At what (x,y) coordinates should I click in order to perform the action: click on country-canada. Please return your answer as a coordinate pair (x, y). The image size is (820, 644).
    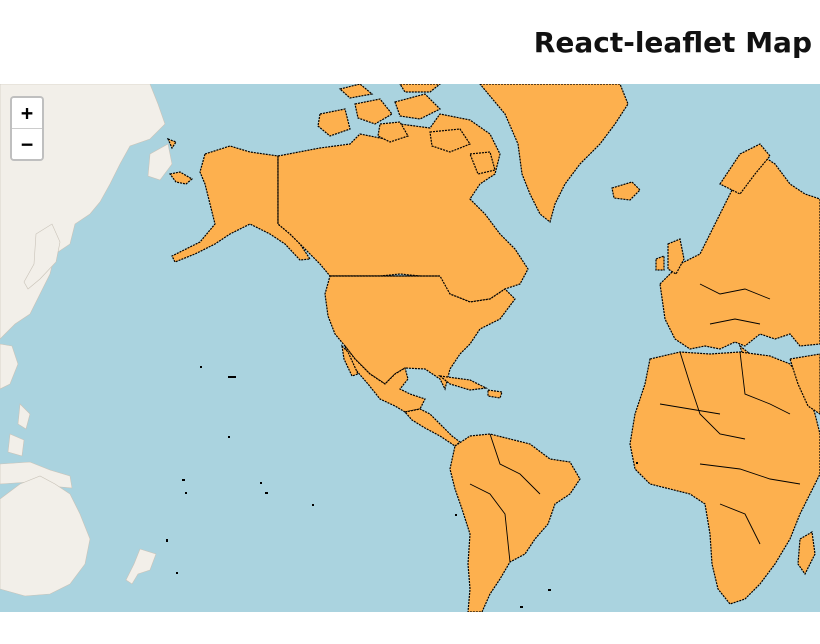
    Looking at the image, I should click on (403, 208).